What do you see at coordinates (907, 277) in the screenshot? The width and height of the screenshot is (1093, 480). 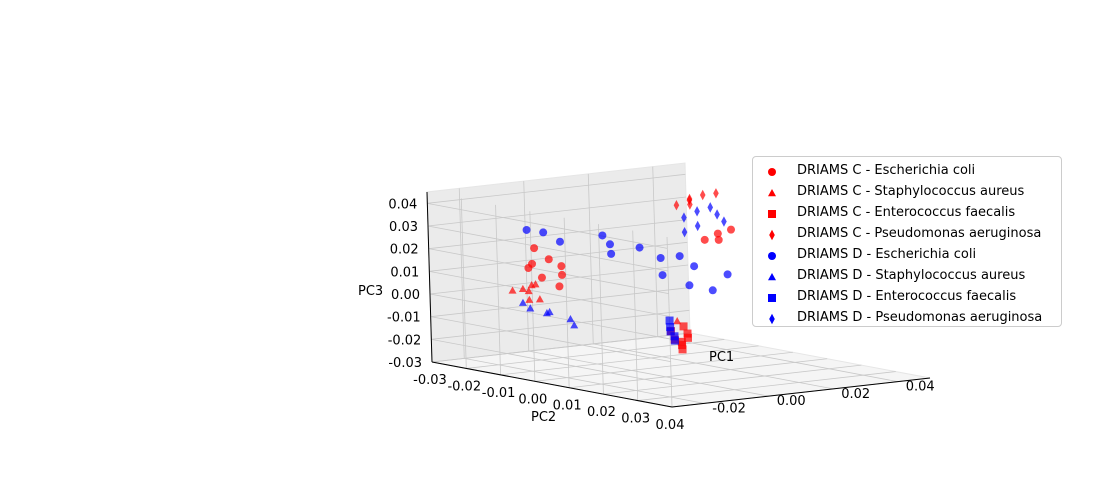 I see `legend-item: DRIAMS D - Staphylococcus aureus` at bounding box center [907, 277].